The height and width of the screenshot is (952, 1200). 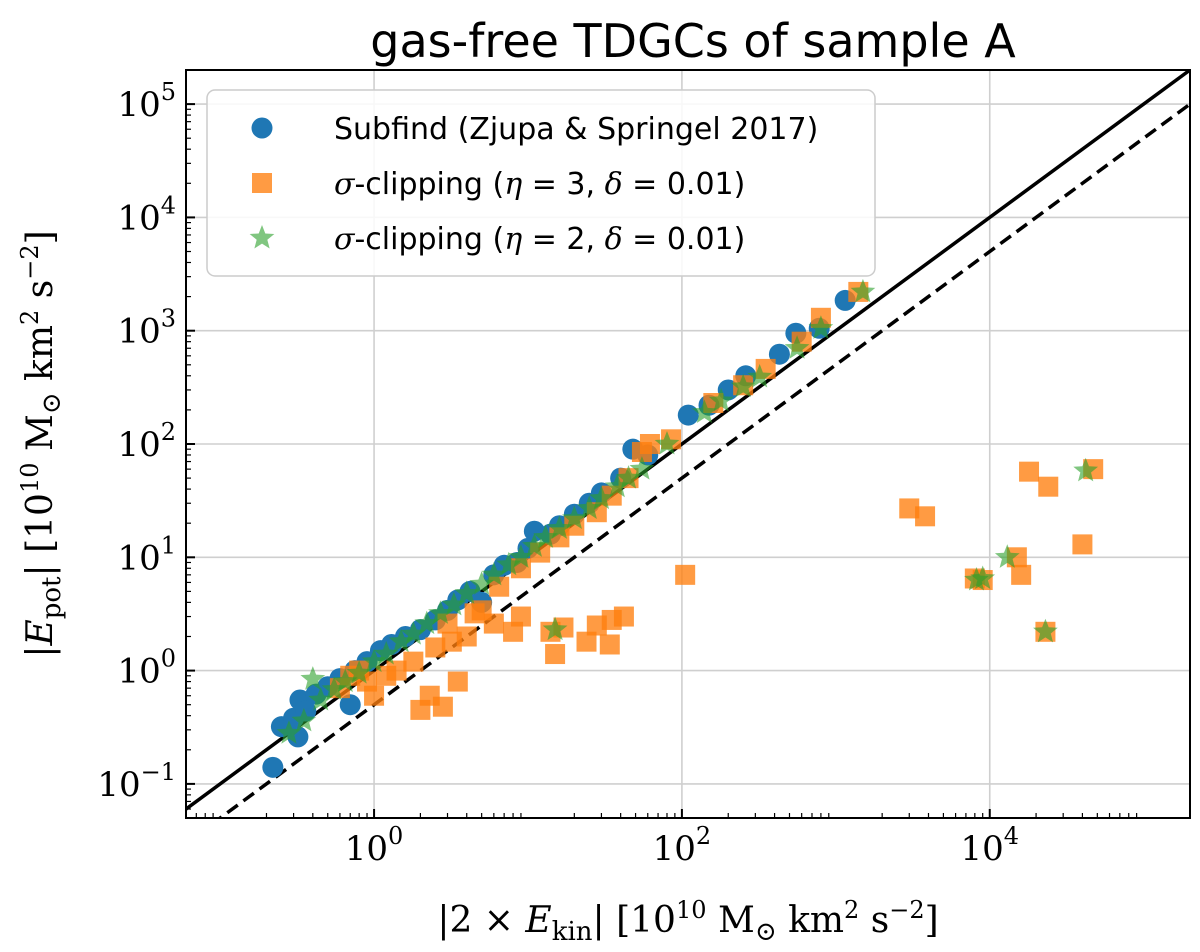 I want to click on y-tick-label: 10¹, so click(x=146, y=554).